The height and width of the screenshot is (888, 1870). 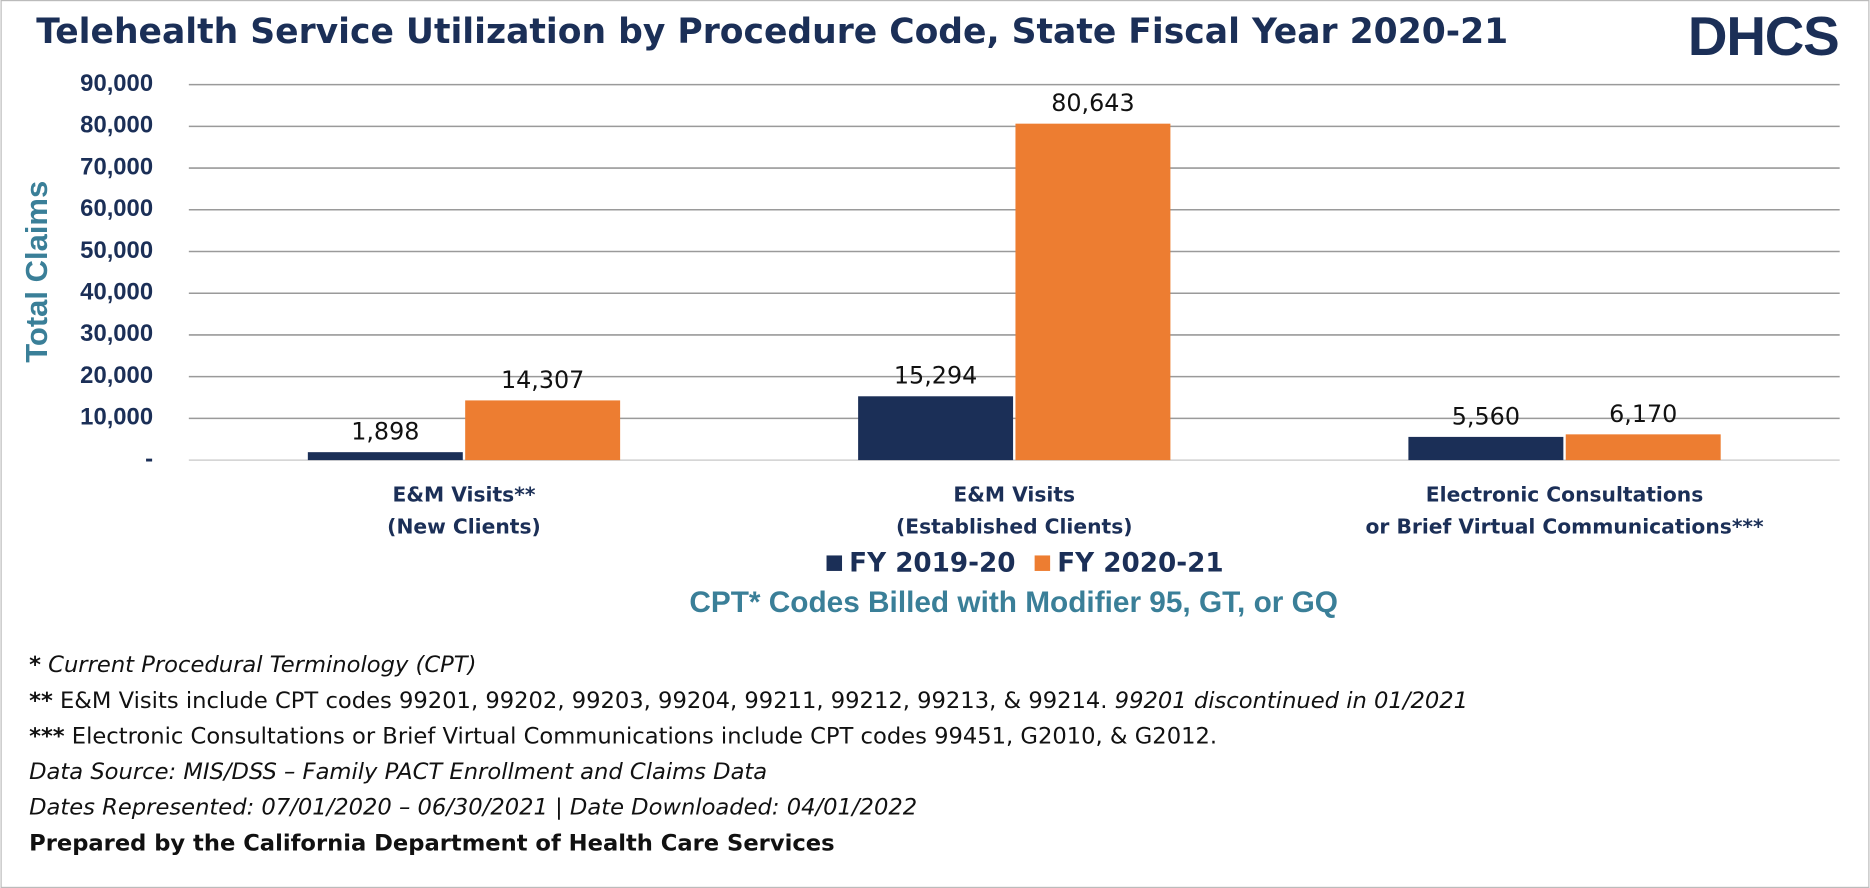 I want to click on value-label: 1,898, so click(x=385, y=432).